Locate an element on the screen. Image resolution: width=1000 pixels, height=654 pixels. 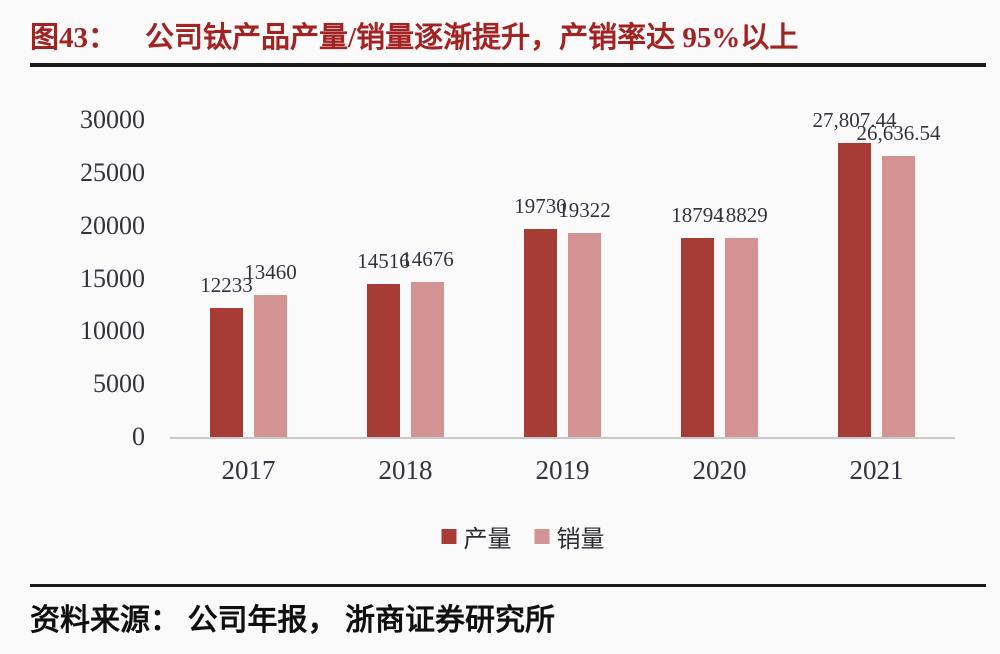
y-tick-label: 0 is located at coordinates (138, 436).